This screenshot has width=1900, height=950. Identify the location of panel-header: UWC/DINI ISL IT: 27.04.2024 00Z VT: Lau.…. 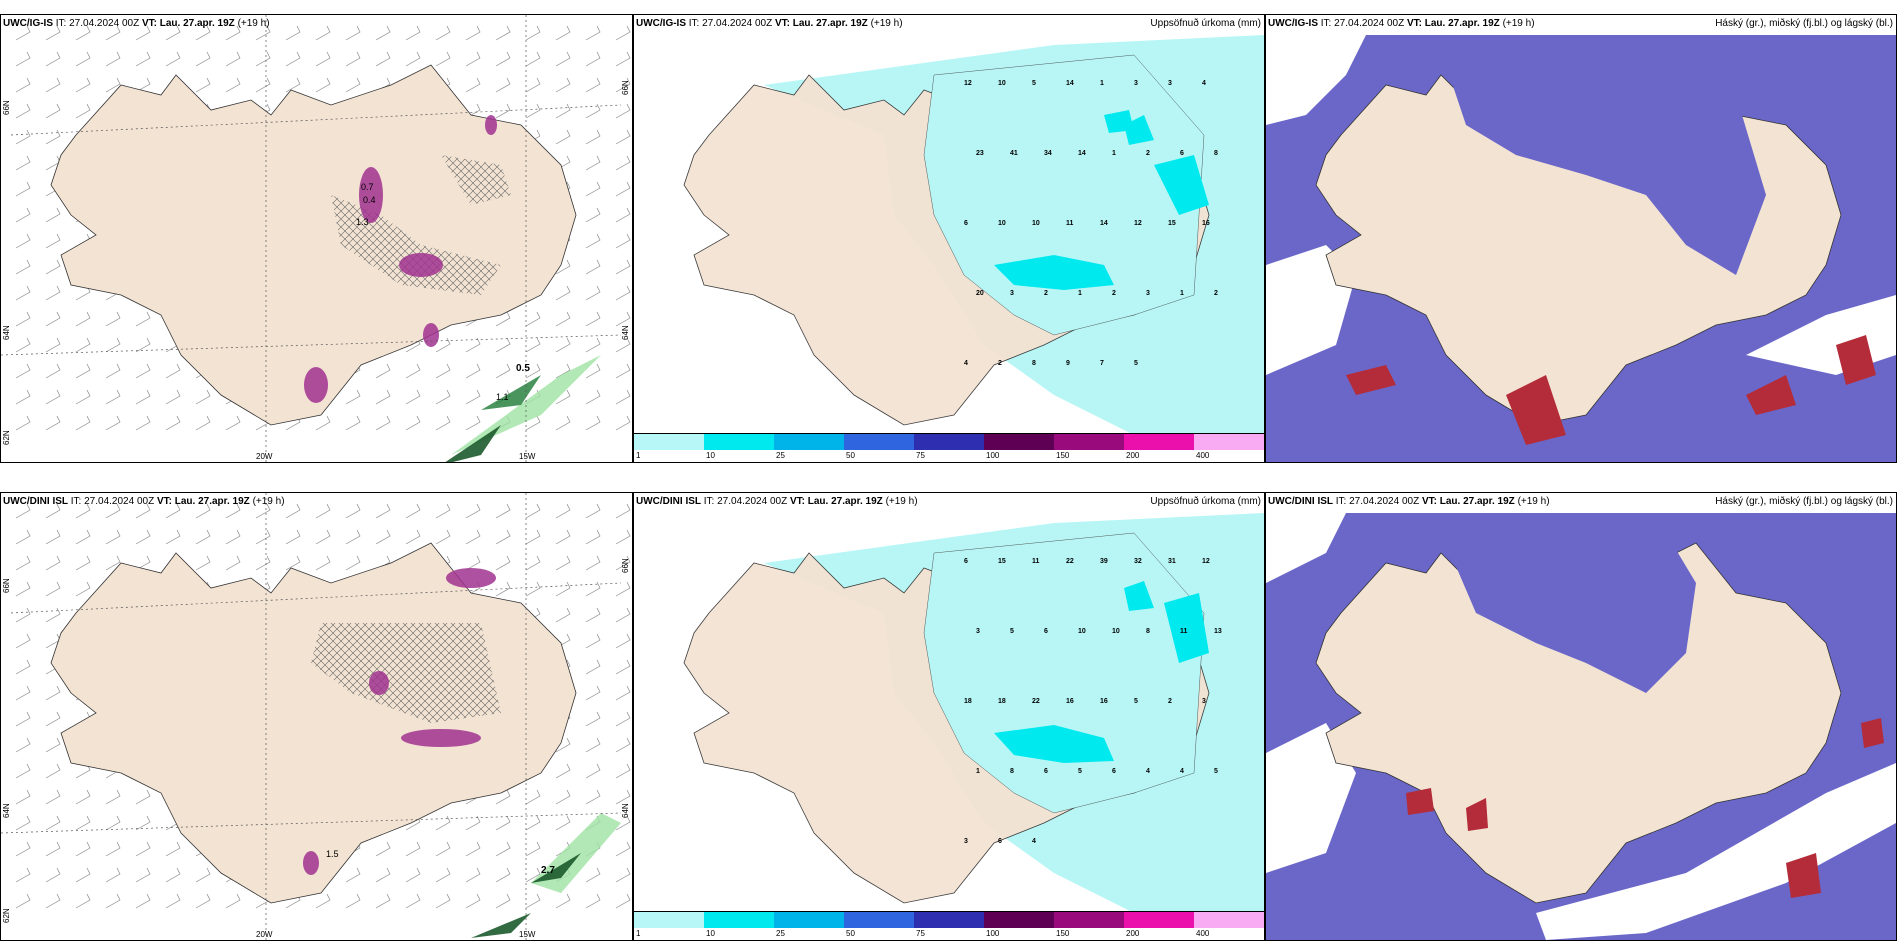
(1409, 501).